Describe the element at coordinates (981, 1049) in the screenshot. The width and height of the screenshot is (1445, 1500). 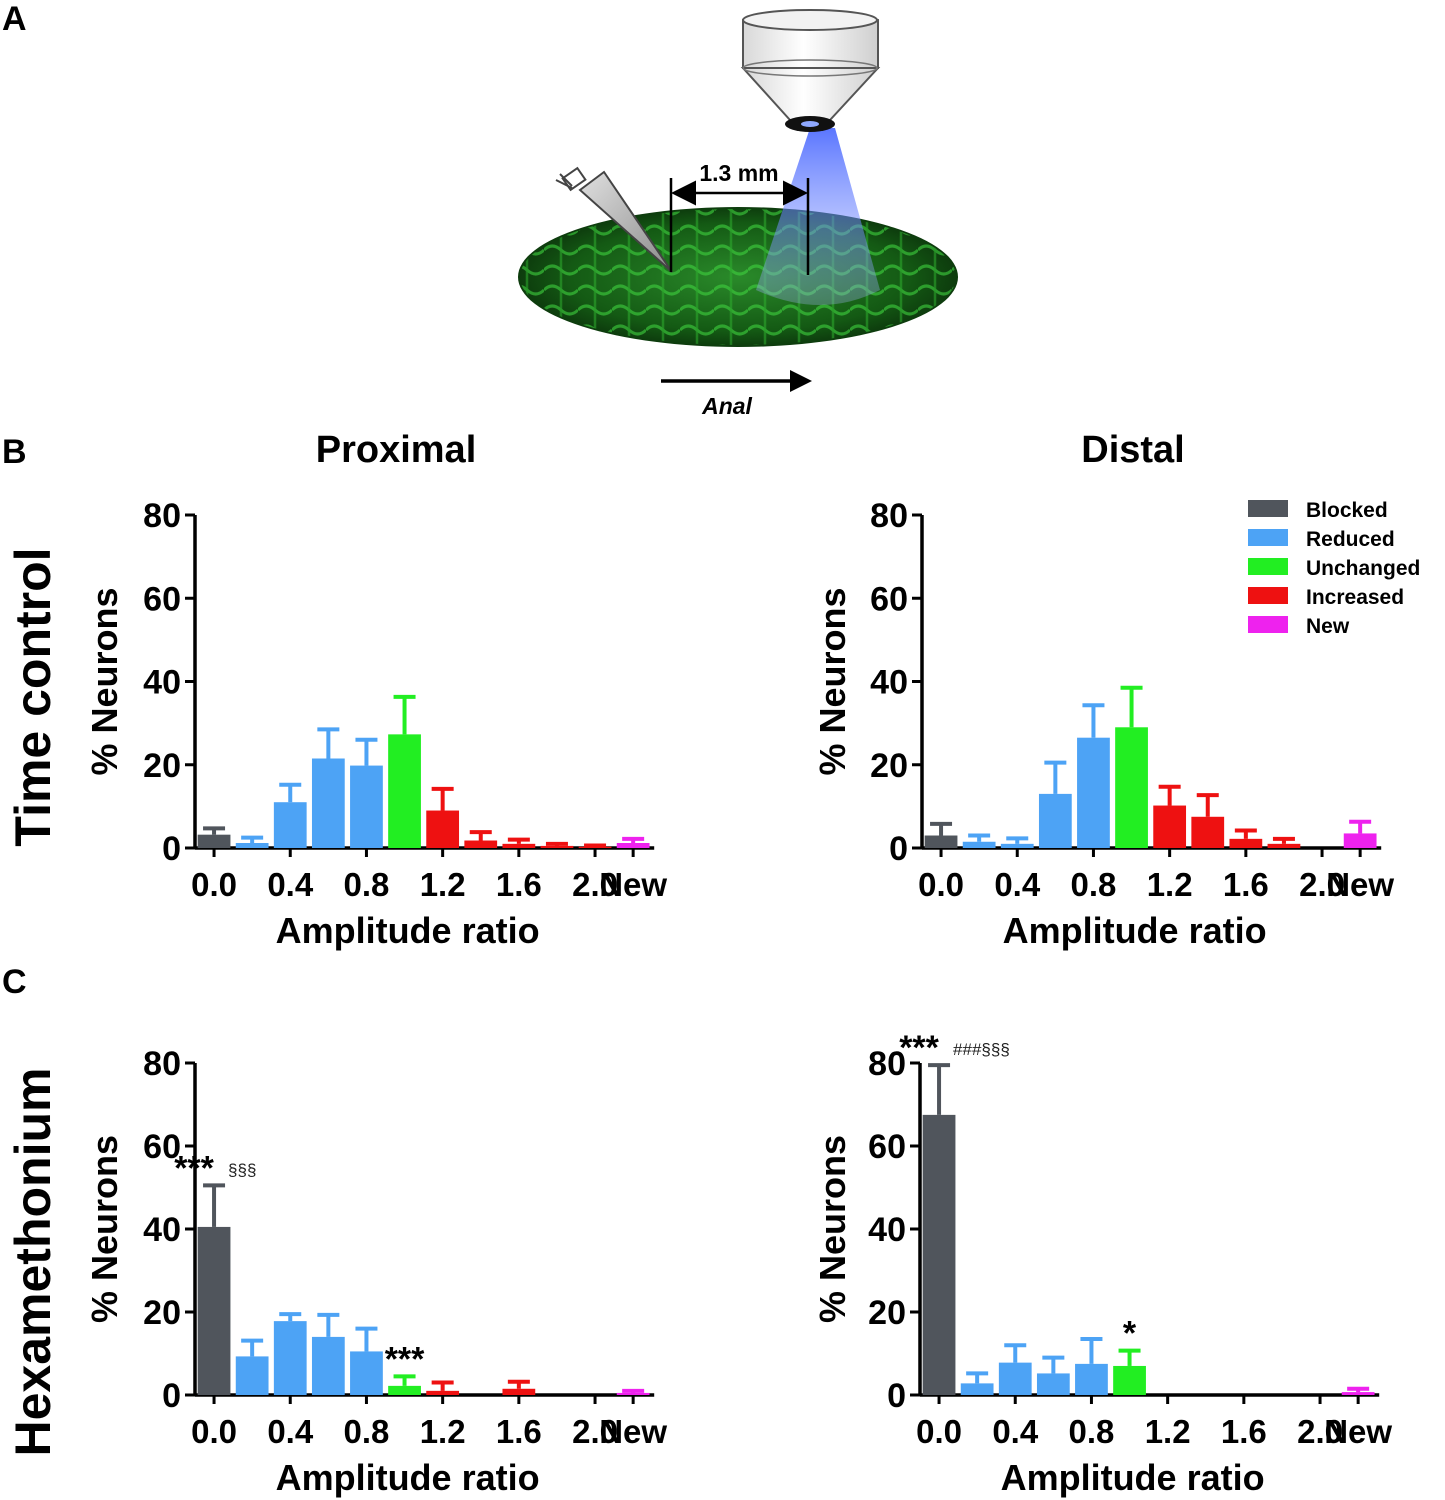
I see `significance-marks: ###§§§` at that location.